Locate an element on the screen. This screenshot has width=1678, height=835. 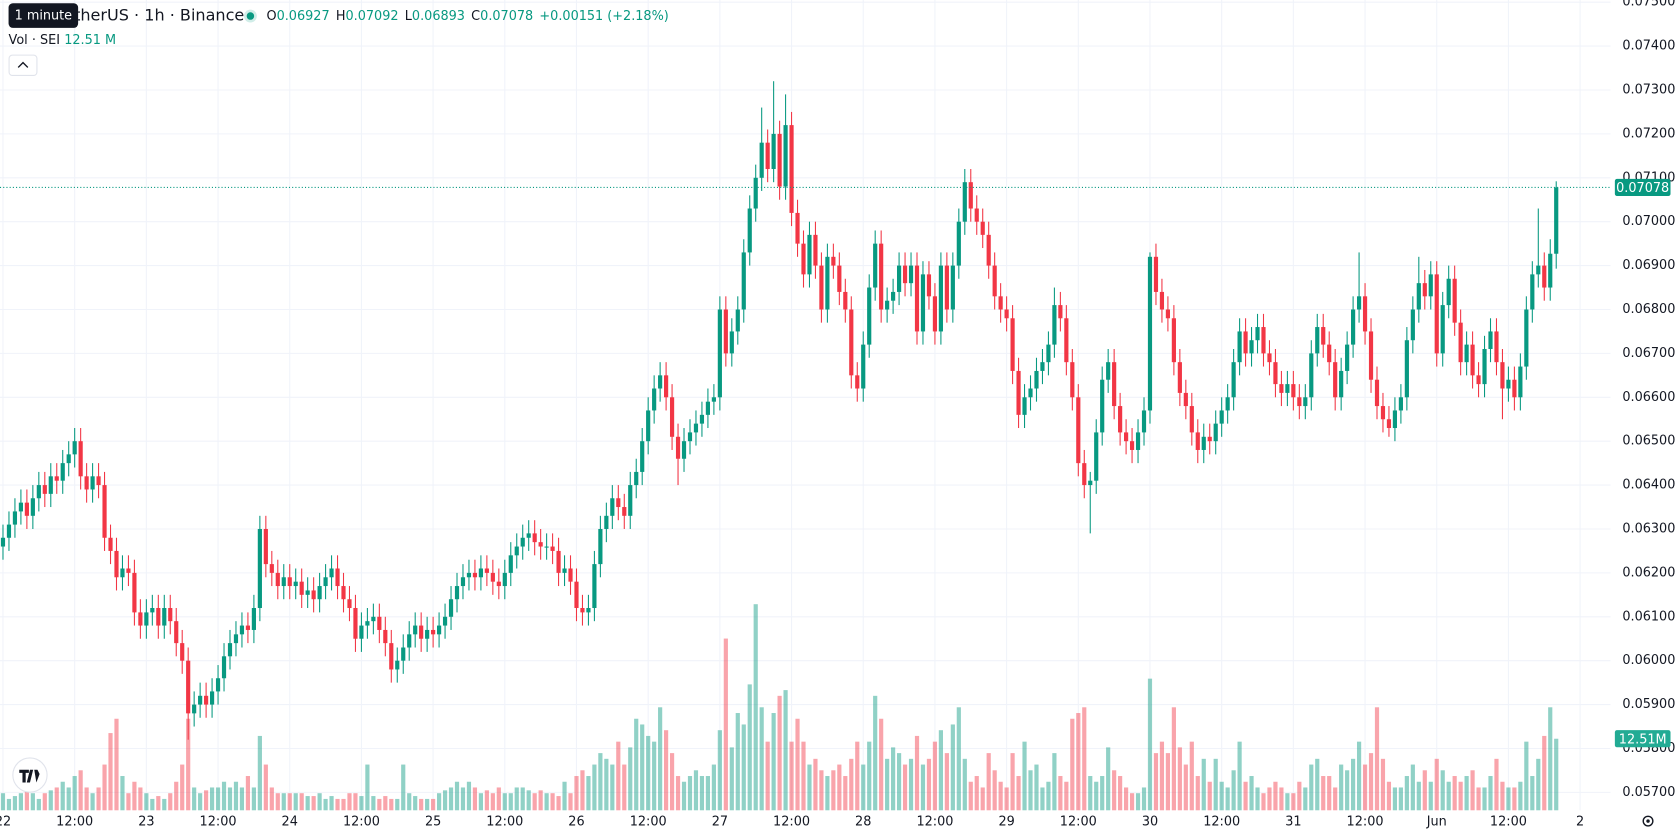
settings-icon is located at coordinates (1648, 821).